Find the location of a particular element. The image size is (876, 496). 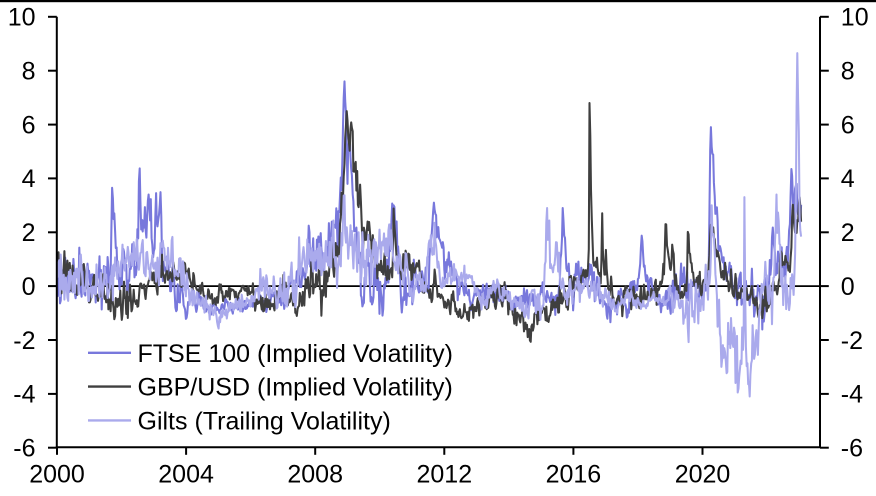

svg-text: 2004 is located at coordinates (186, 475).